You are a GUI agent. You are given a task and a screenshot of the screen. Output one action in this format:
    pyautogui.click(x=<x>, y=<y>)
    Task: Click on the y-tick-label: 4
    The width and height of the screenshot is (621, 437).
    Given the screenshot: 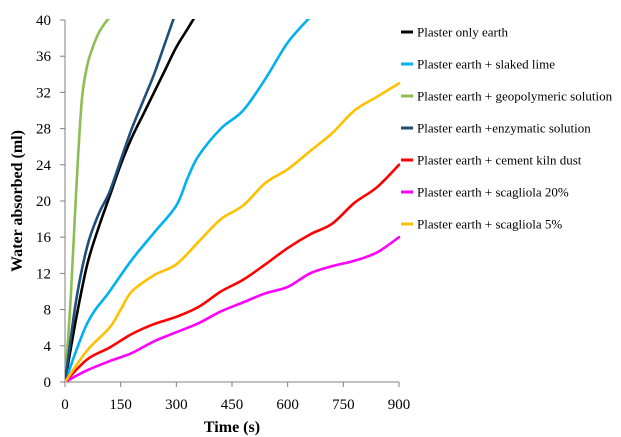 What is the action you would take?
    pyautogui.click(x=48, y=347)
    